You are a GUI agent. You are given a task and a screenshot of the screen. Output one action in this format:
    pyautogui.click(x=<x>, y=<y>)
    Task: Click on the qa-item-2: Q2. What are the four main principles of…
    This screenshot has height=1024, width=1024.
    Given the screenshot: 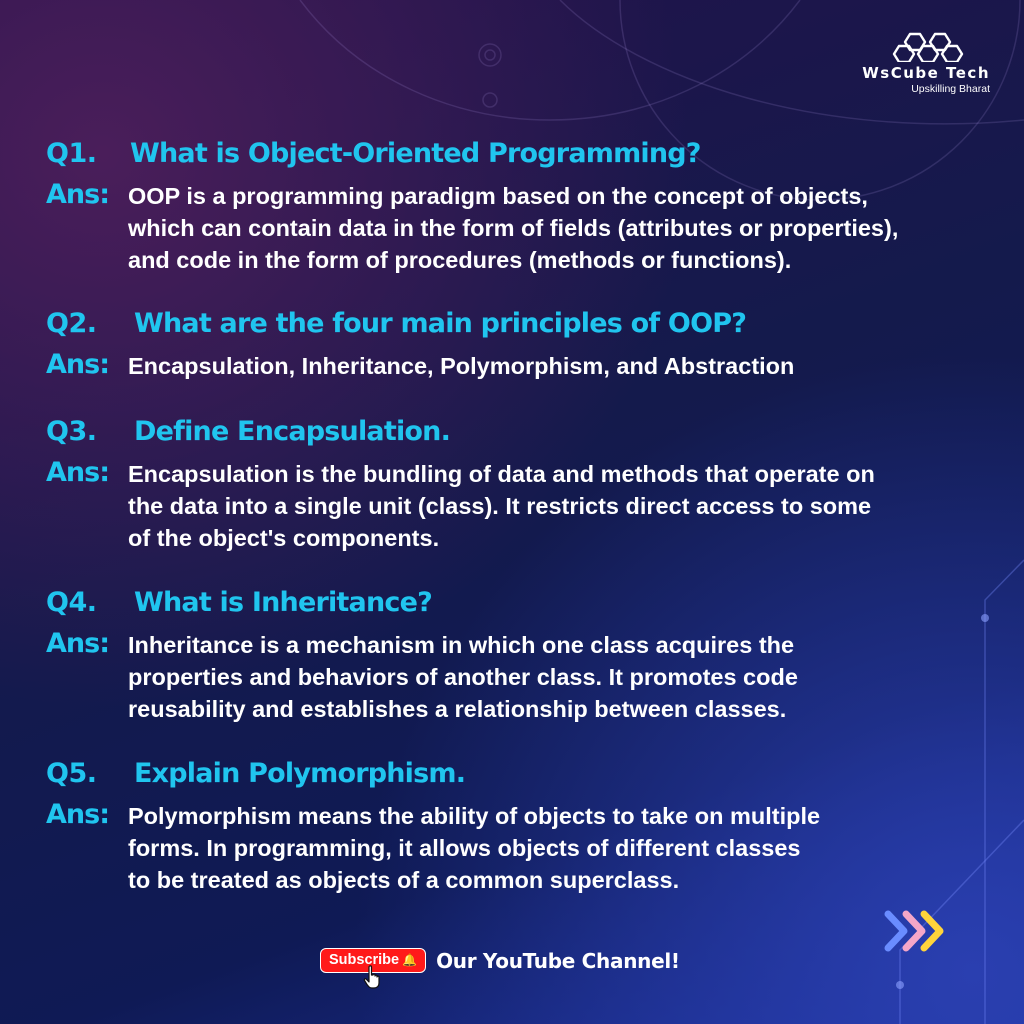 What is the action you would take?
    pyautogui.click(x=521, y=345)
    